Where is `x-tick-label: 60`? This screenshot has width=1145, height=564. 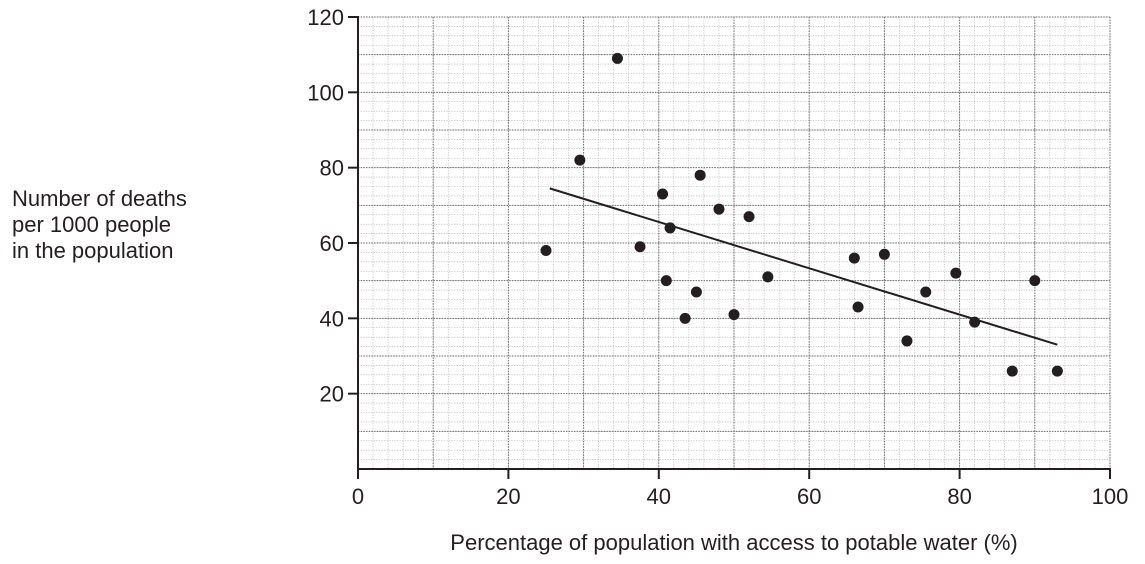 x-tick-label: 60 is located at coordinates (809, 496).